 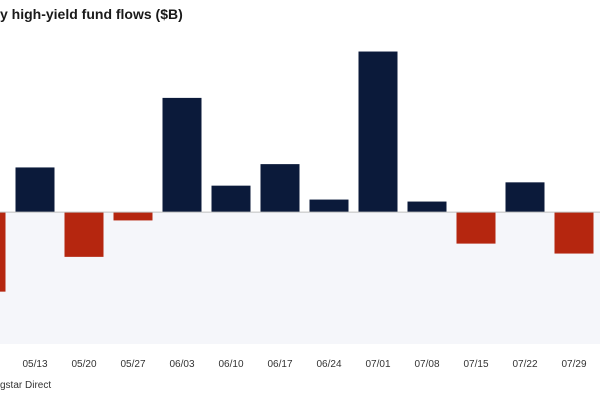 What do you see at coordinates (279, 364) in the screenshot?
I see `x-tick-label: 06/17` at bounding box center [279, 364].